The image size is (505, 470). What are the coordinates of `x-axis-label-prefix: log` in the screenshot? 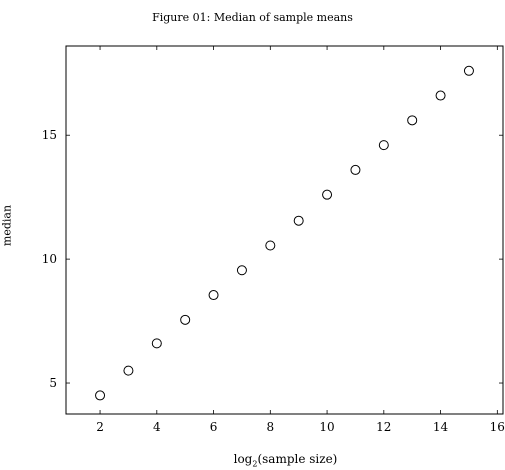 It's located at (243, 459).